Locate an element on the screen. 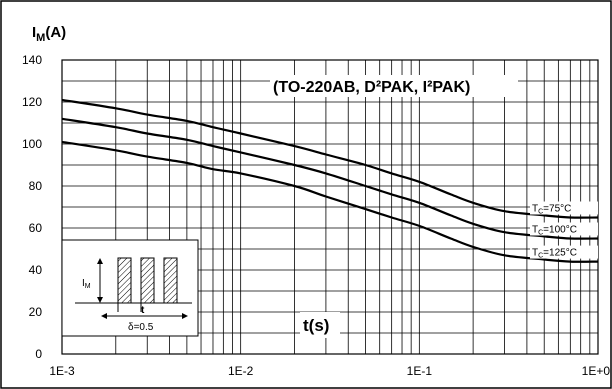  period-arrow-head-right is located at coordinates (185, 316).